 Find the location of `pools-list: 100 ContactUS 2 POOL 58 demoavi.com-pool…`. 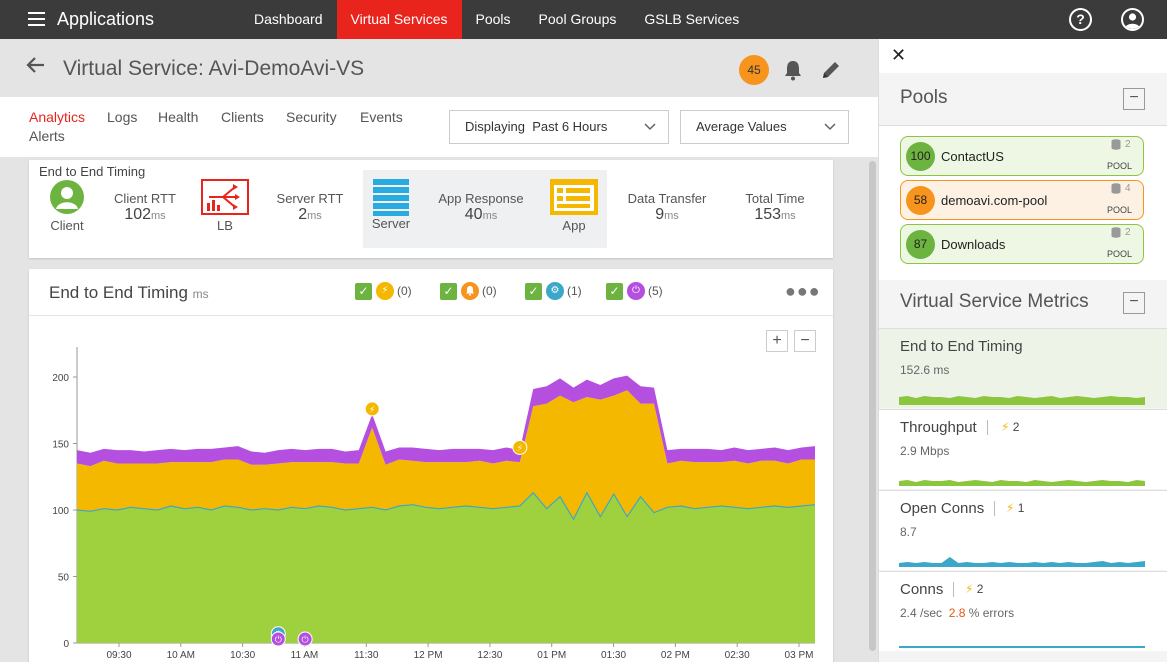

pools-list: 100 ContactUS 2 POOL 58 demoavi.com-pool… is located at coordinates (1023, 202).